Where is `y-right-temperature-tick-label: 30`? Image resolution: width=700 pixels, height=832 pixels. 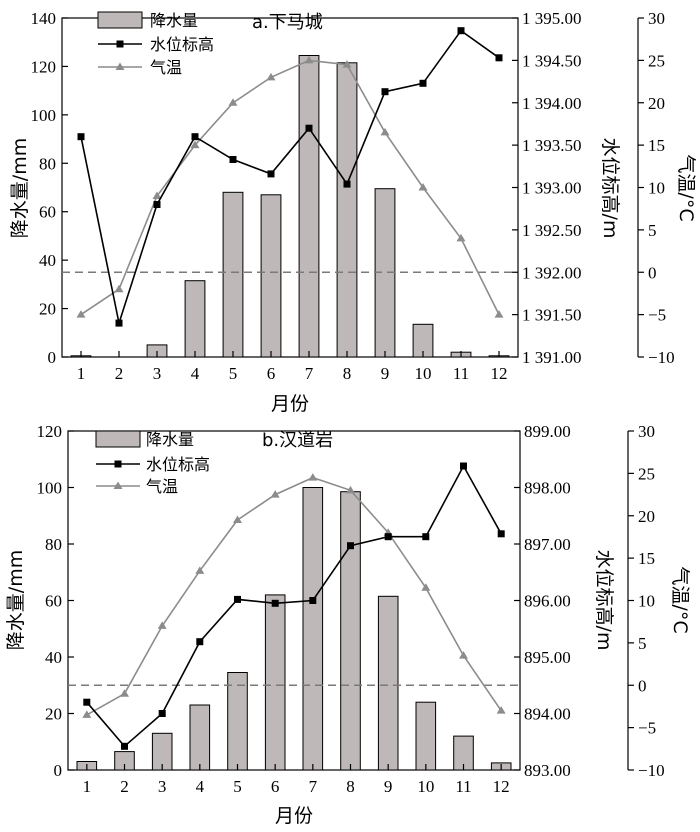
y-right-temperature-tick-label: 30 is located at coordinates (656, 18).